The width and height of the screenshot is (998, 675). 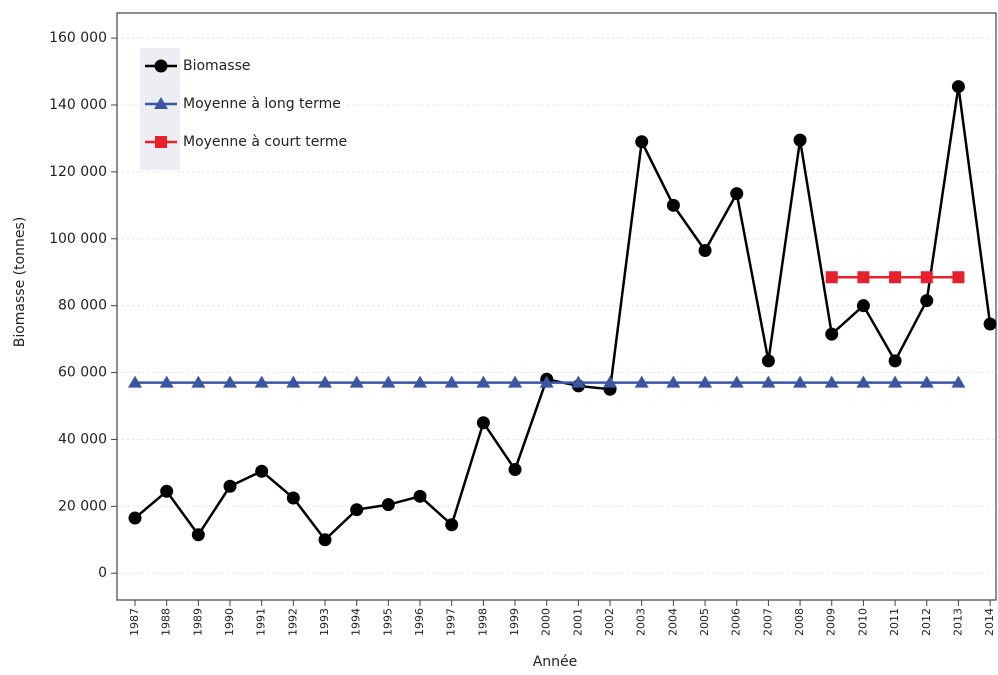 I want to click on x-tick-label: 1992, so click(x=292, y=622).